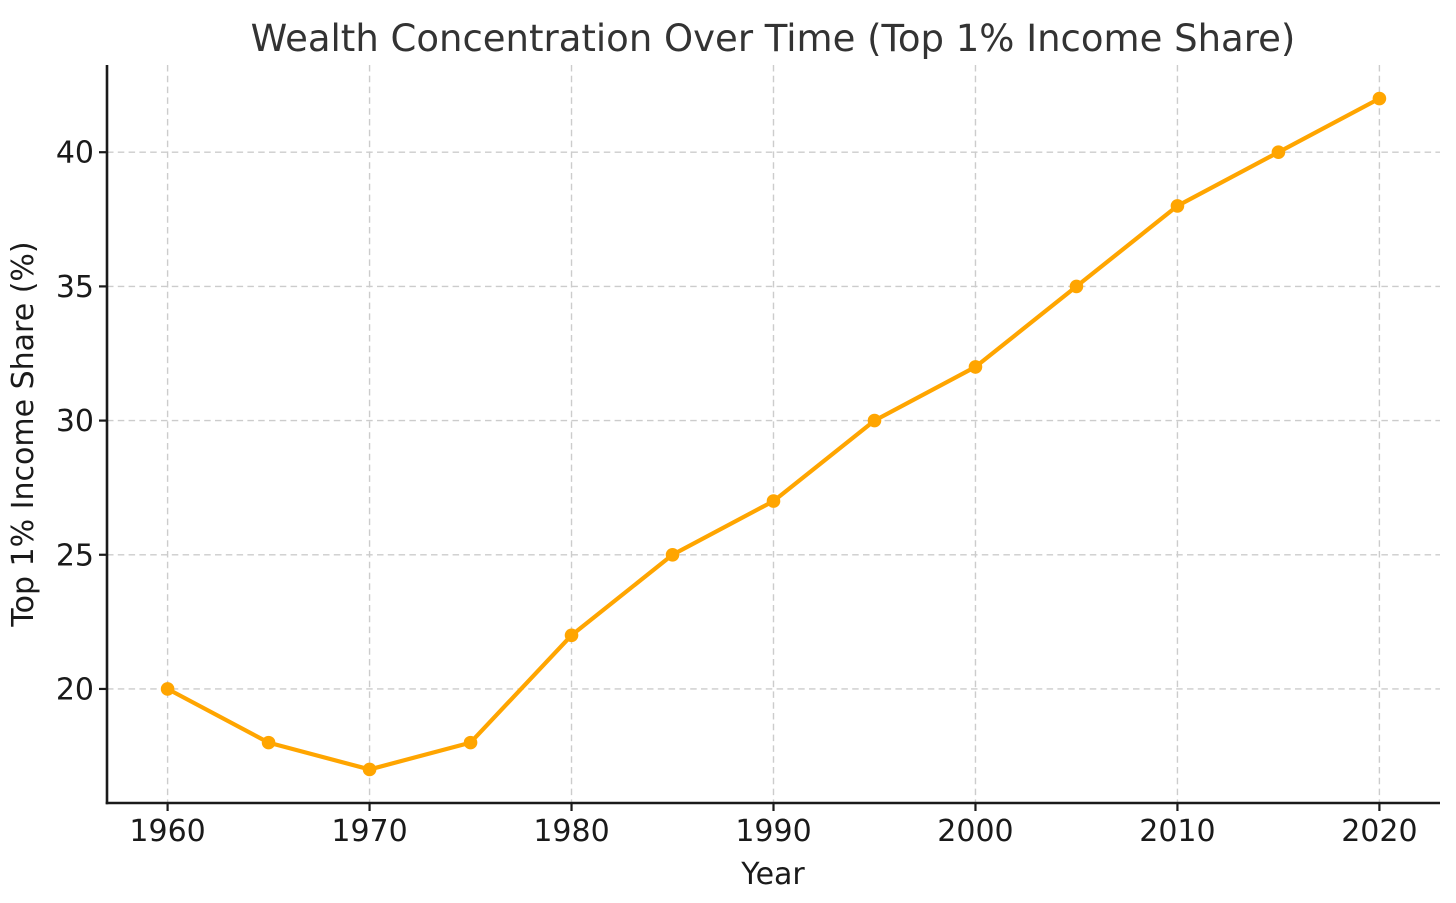 The height and width of the screenshot is (903, 1456). What do you see at coordinates (167, 831) in the screenshot?
I see `x-tick-label: 1960` at bounding box center [167, 831].